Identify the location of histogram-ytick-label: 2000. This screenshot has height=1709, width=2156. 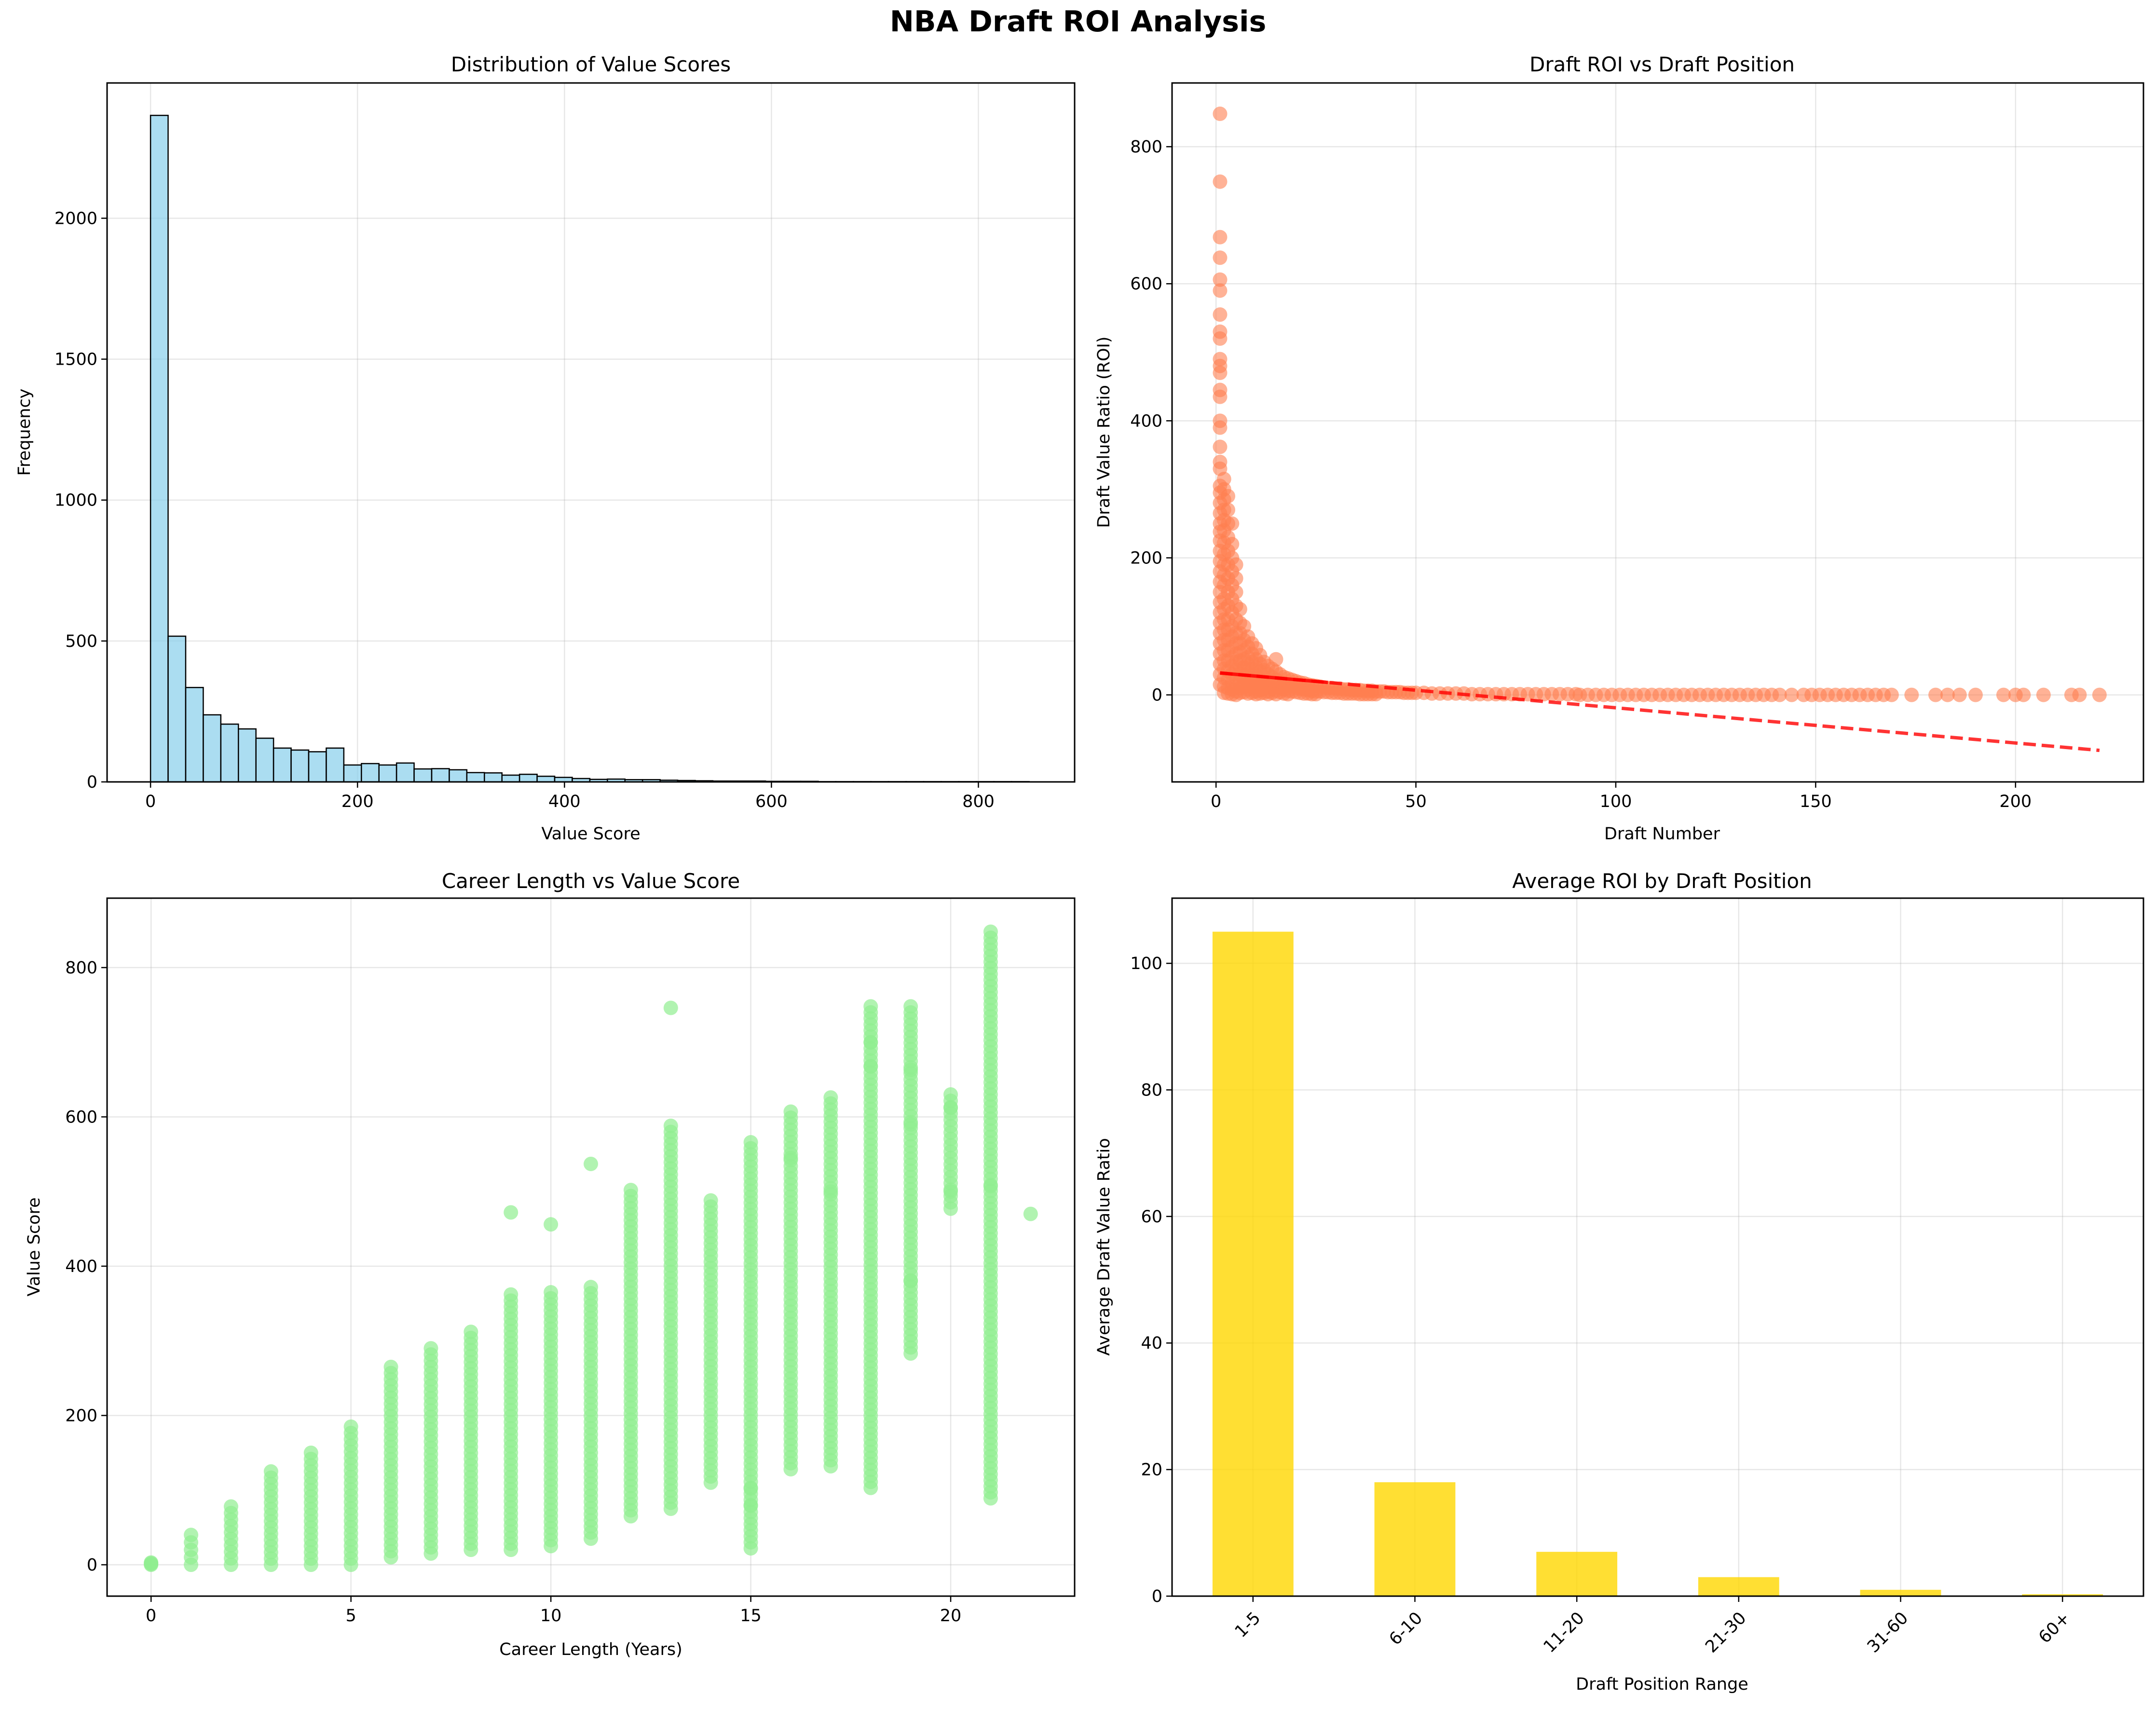
(76, 218).